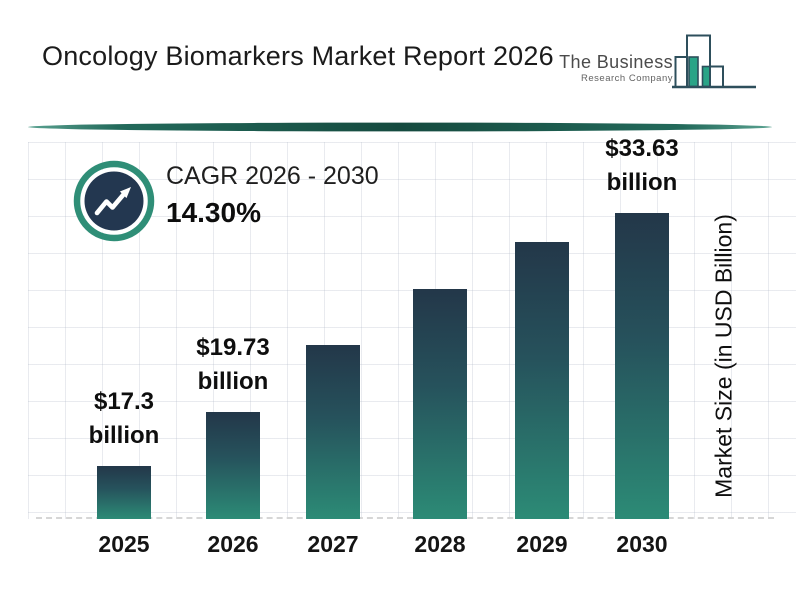  What do you see at coordinates (114, 201) in the screenshot?
I see `trending-up-icon` at bounding box center [114, 201].